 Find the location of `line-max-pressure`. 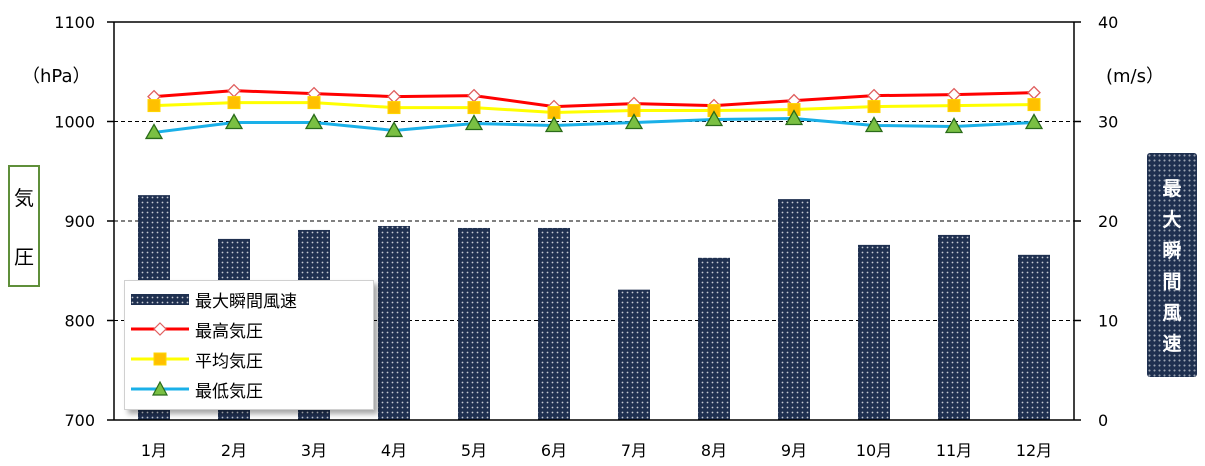

line-max-pressure is located at coordinates (594, 99).